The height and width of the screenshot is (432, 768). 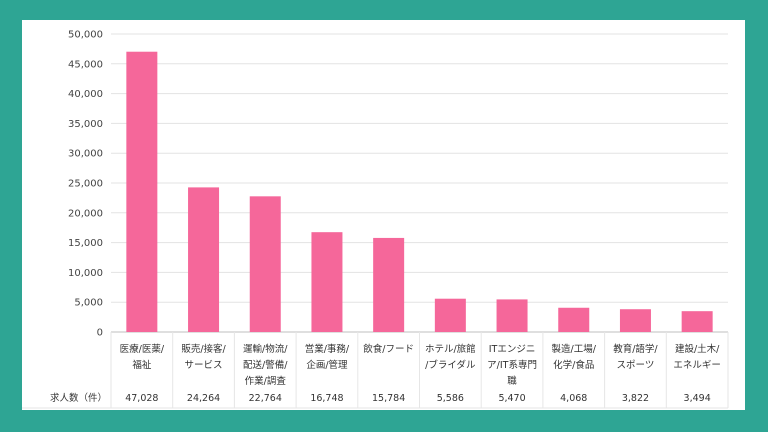 What do you see at coordinates (636, 365) in the screenshot?
I see `category-label: スポーツ` at bounding box center [636, 365].